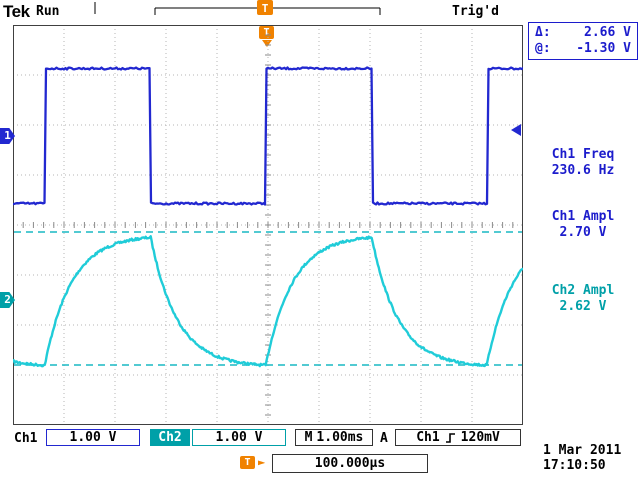 The height and width of the screenshot is (480, 640). What do you see at coordinates (7, 136) in the screenshot?
I see `ch1-ground-marker: 1` at bounding box center [7, 136].